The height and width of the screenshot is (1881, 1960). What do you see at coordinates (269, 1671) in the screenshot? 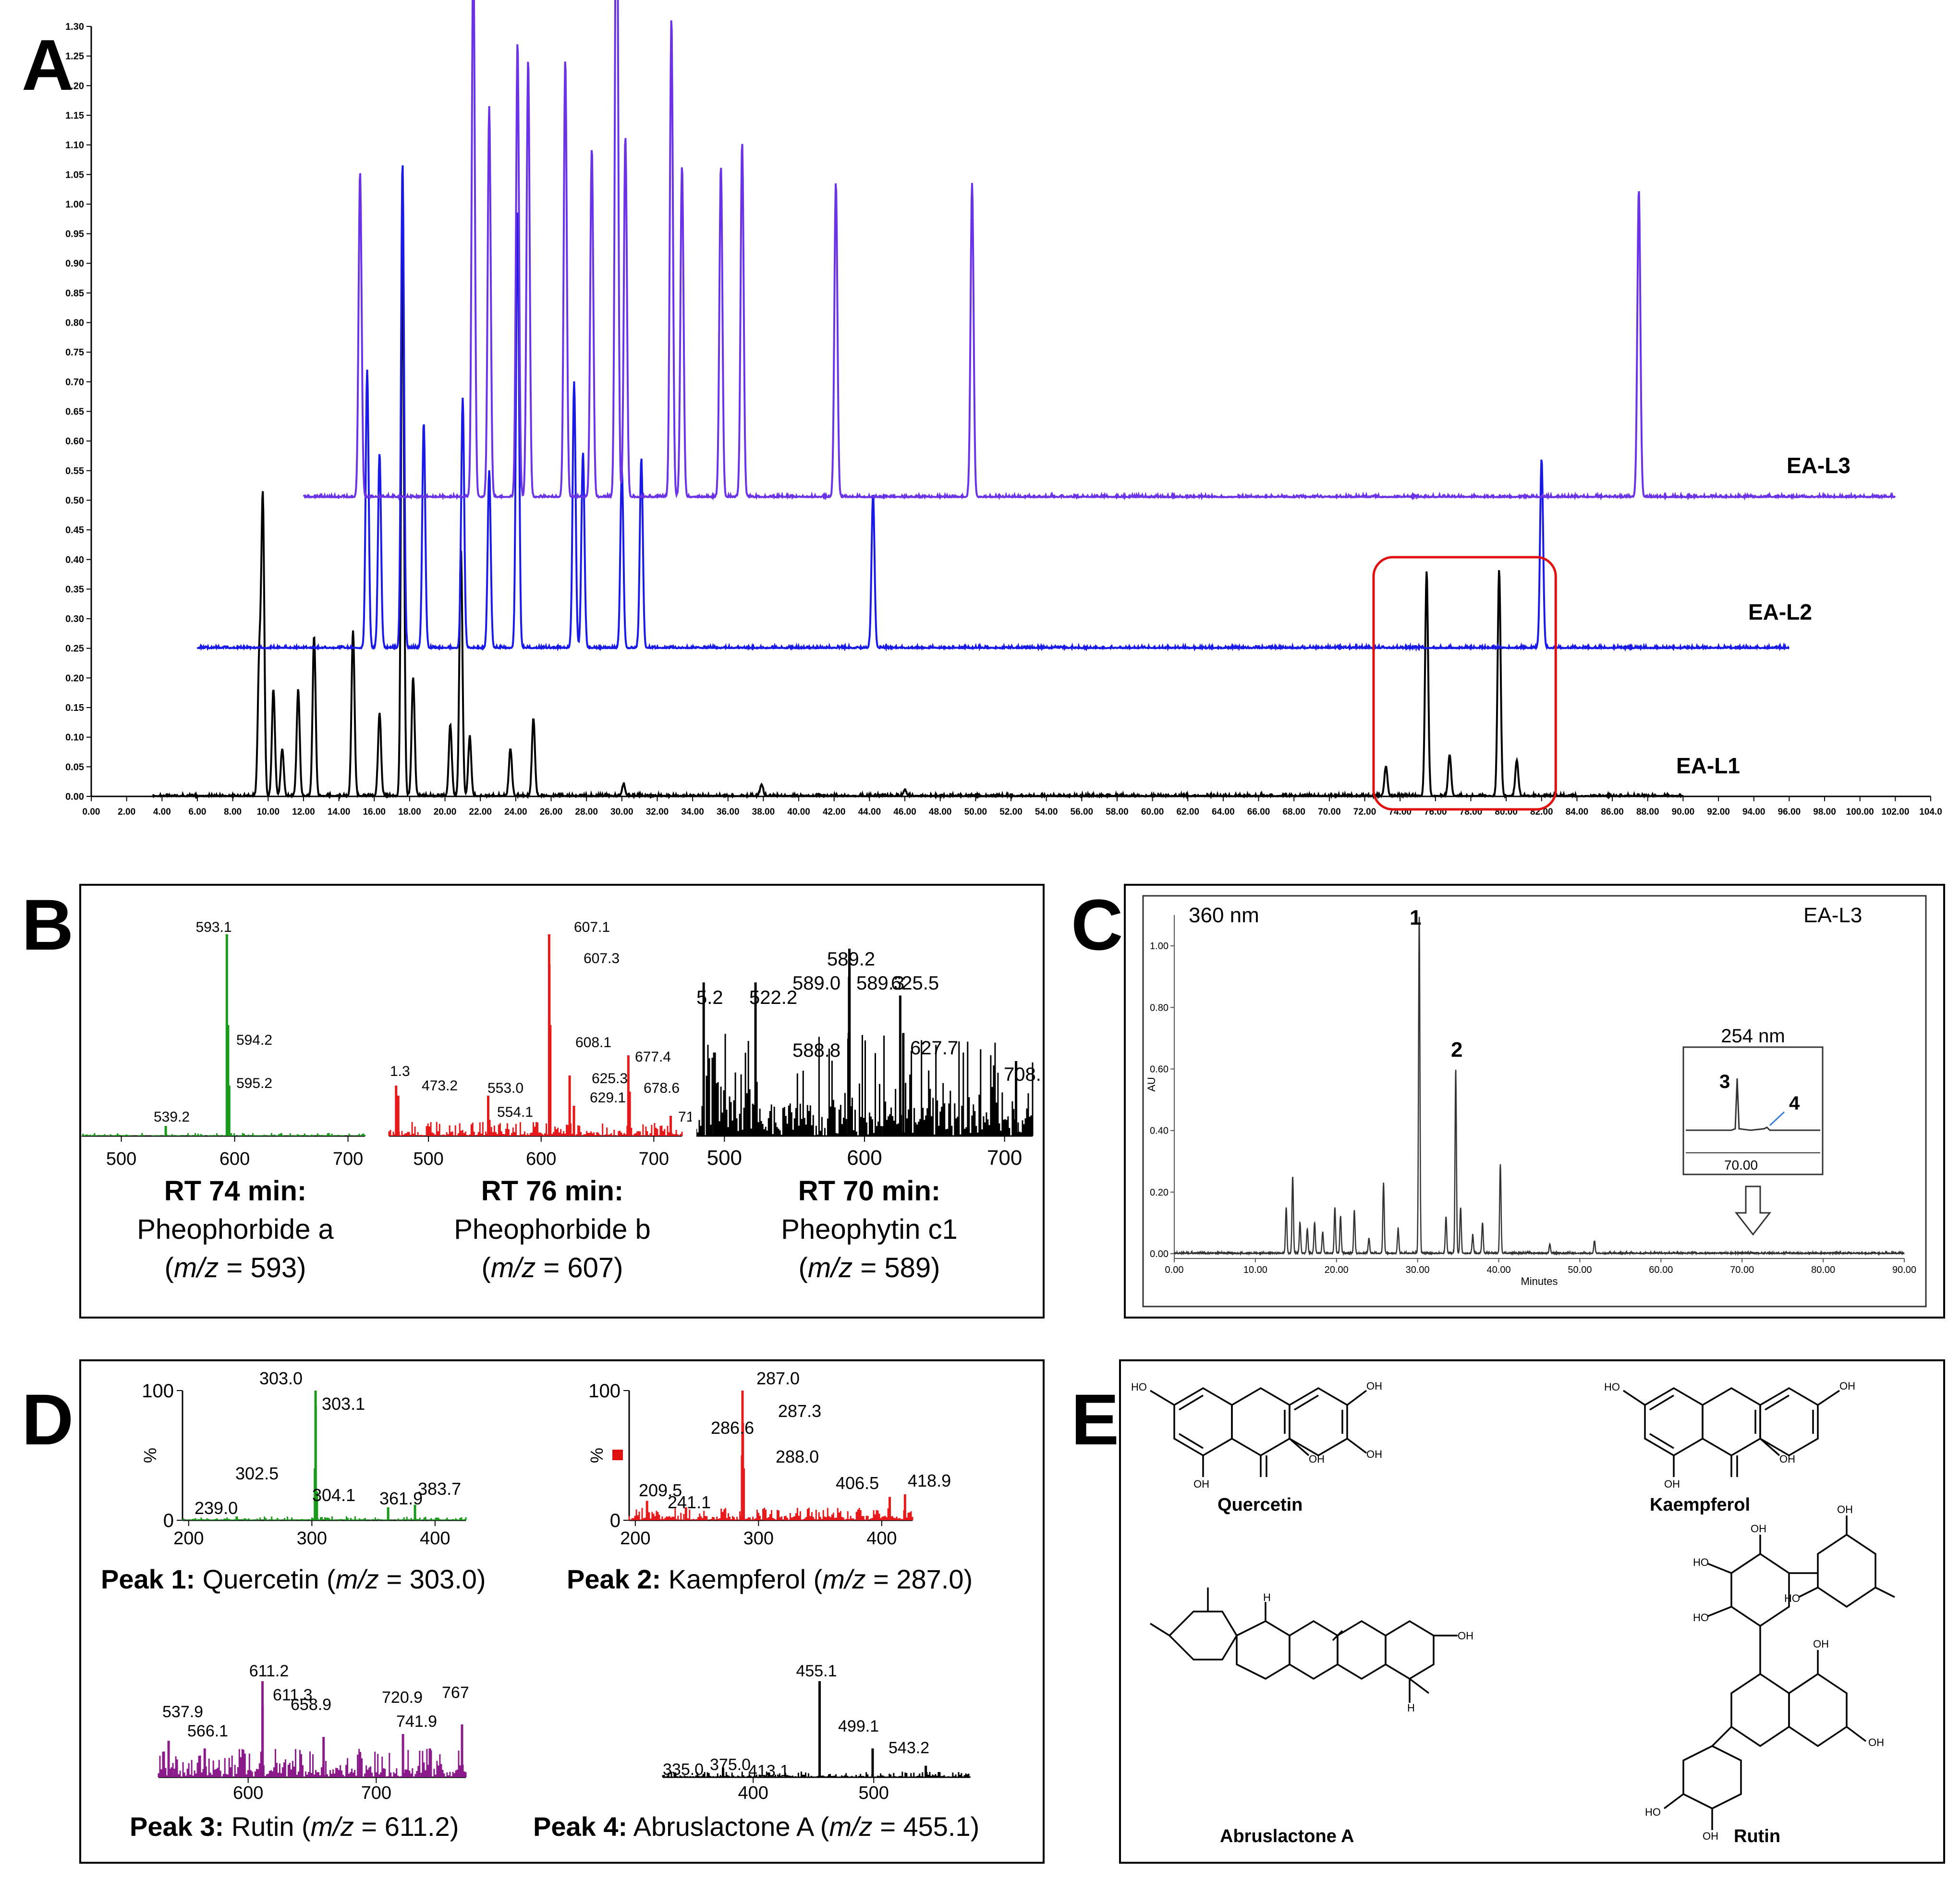
I see `ms-peak-label: 611.2` at bounding box center [269, 1671].